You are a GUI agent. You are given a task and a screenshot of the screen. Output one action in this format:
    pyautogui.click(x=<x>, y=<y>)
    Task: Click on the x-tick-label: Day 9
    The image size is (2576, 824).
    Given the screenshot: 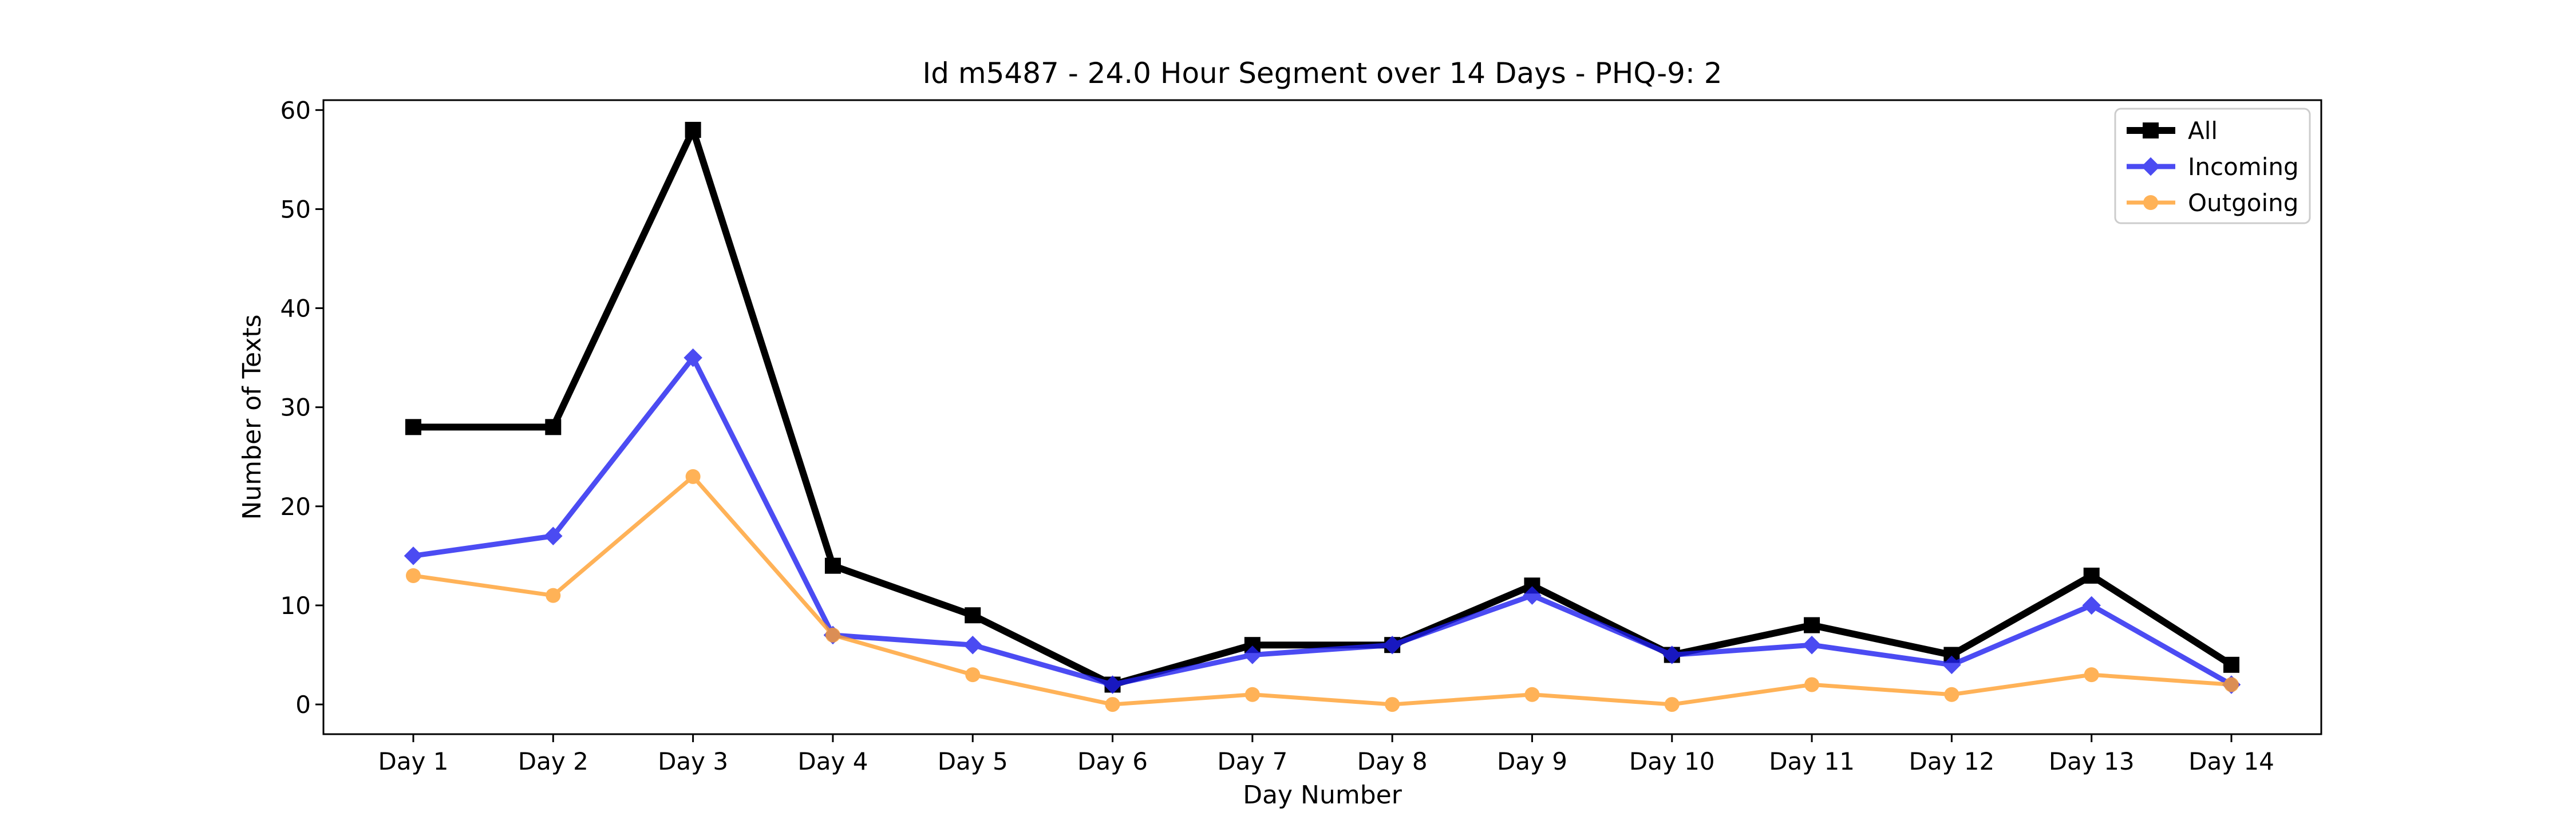 What is the action you would take?
    pyautogui.click(x=1532, y=761)
    